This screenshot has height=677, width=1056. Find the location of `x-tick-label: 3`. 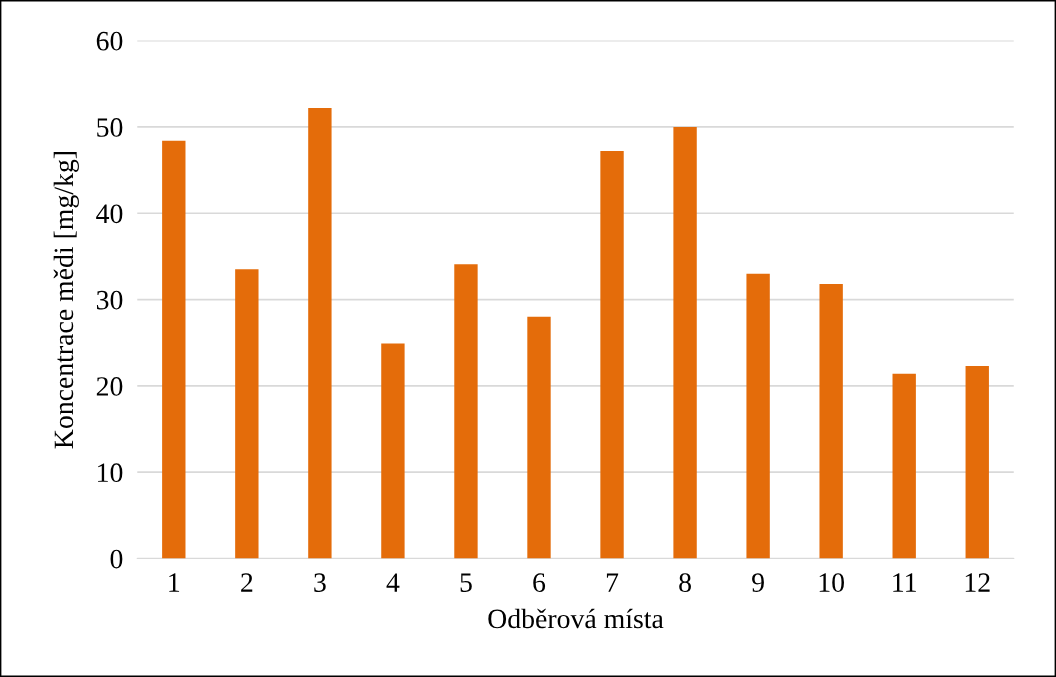

x-tick-label: 3 is located at coordinates (320, 582).